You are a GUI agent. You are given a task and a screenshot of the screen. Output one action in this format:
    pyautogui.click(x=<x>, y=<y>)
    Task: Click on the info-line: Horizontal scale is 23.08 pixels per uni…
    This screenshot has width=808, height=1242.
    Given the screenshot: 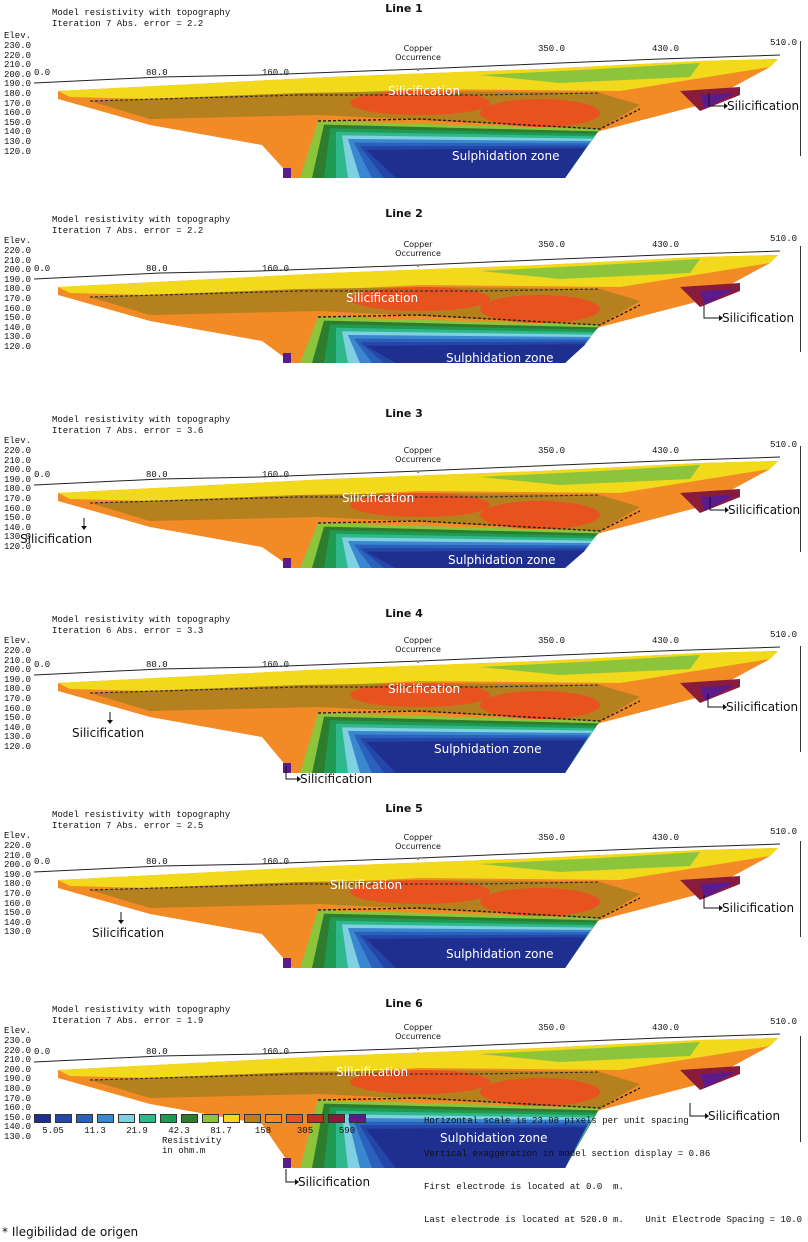 What is the action you would take?
    pyautogui.click(x=556, y=1121)
    